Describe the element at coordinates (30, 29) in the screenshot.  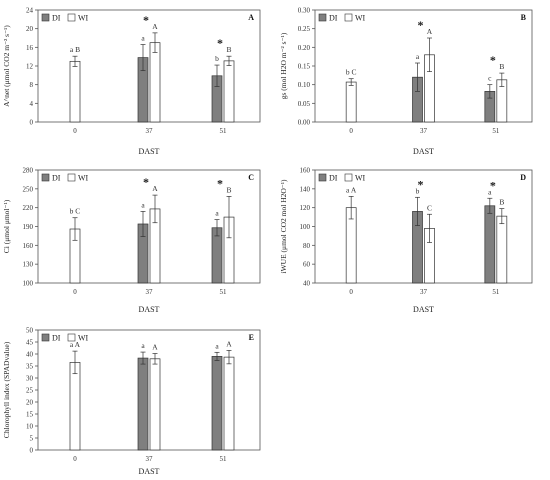
I see `y-tick-label: 20` at that location.